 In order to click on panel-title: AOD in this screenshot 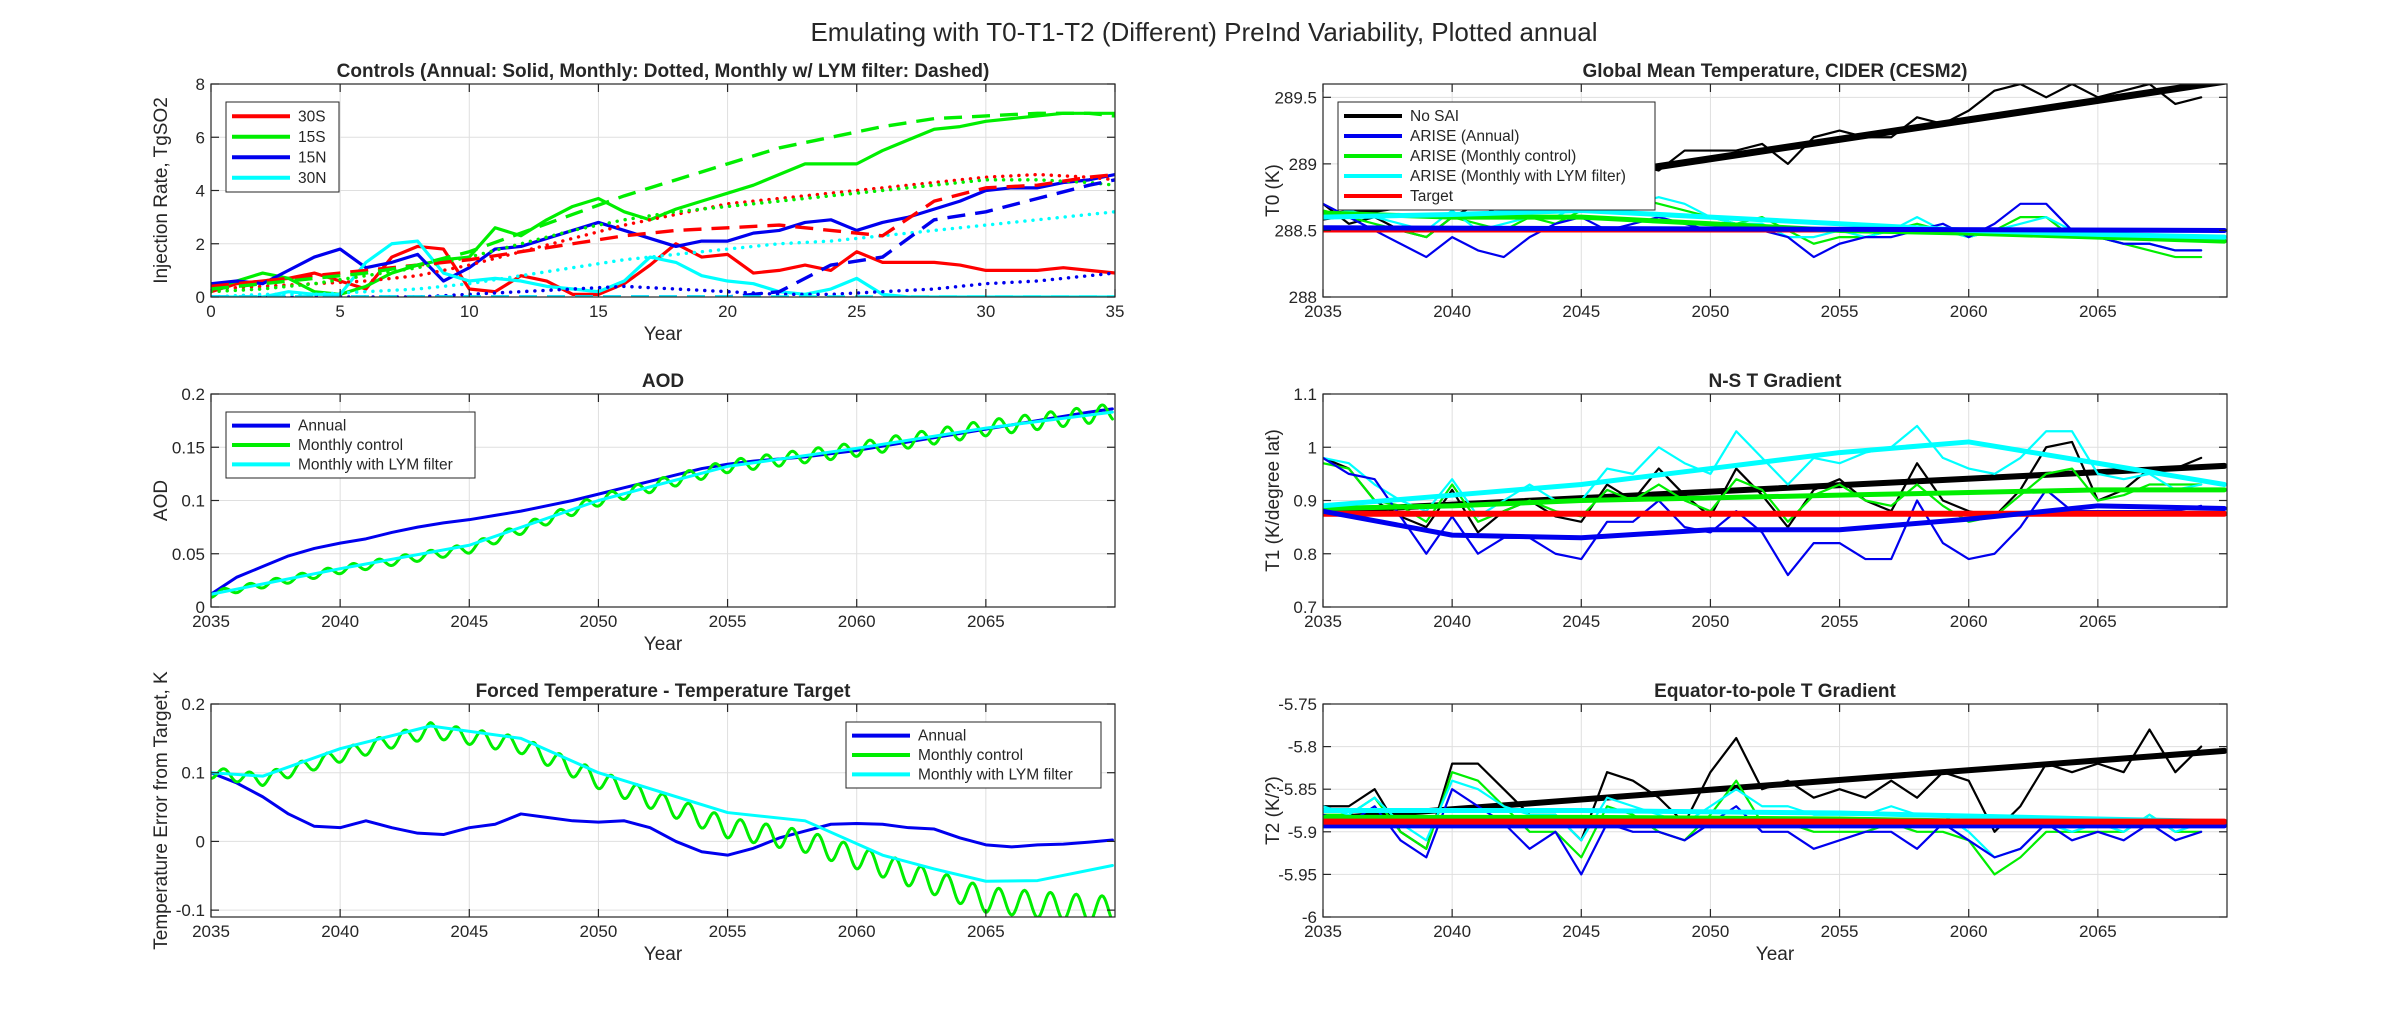, I will do `click(663, 381)`.